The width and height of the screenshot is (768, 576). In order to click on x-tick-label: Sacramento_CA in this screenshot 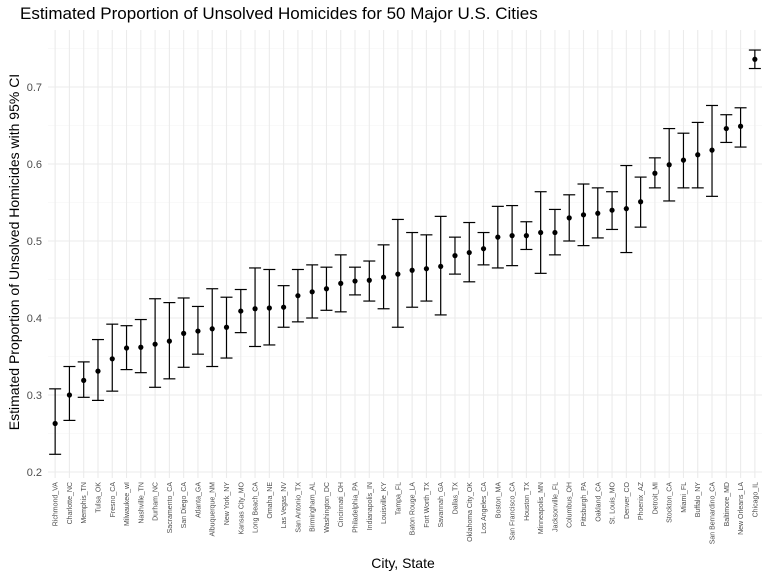, I will do `click(170, 508)`.